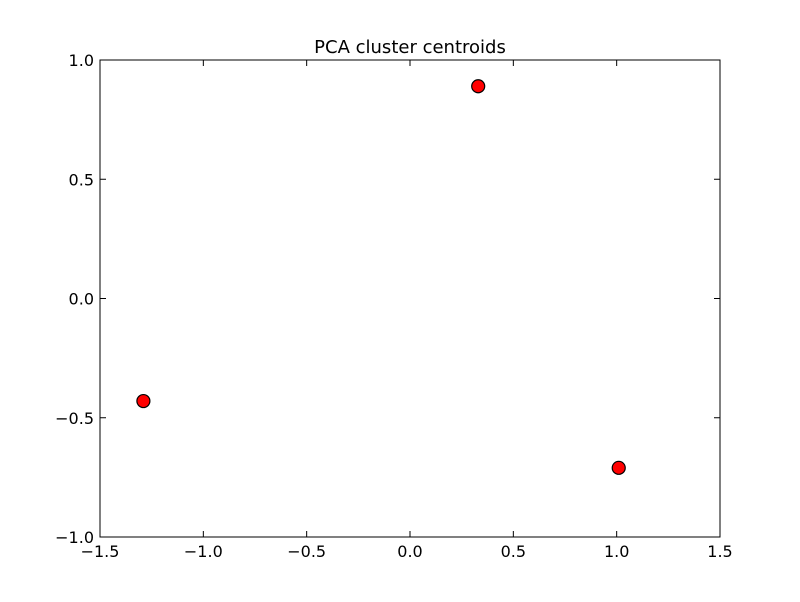 This screenshot has height=602, width=800. I want to click on x-tick-label: 1.5, so click(719, 551).